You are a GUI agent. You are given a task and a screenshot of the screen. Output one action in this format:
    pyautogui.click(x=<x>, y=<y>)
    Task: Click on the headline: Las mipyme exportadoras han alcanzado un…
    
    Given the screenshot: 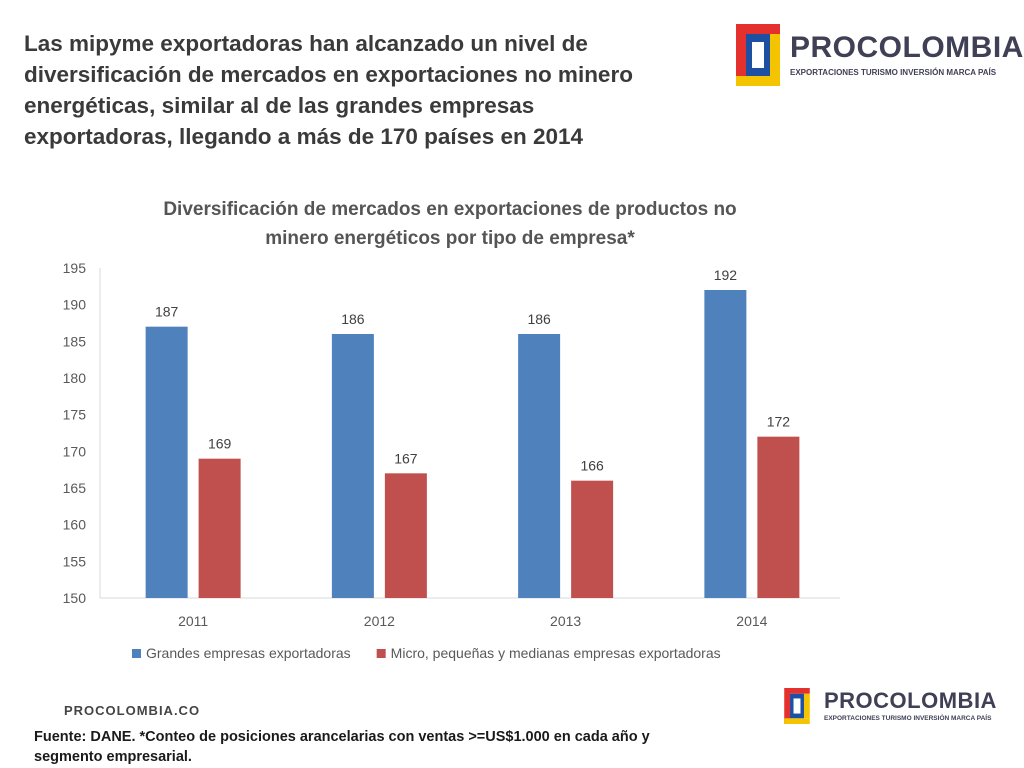 What is the action you would take?
    pyautogui.click(x=328, y=90)
    